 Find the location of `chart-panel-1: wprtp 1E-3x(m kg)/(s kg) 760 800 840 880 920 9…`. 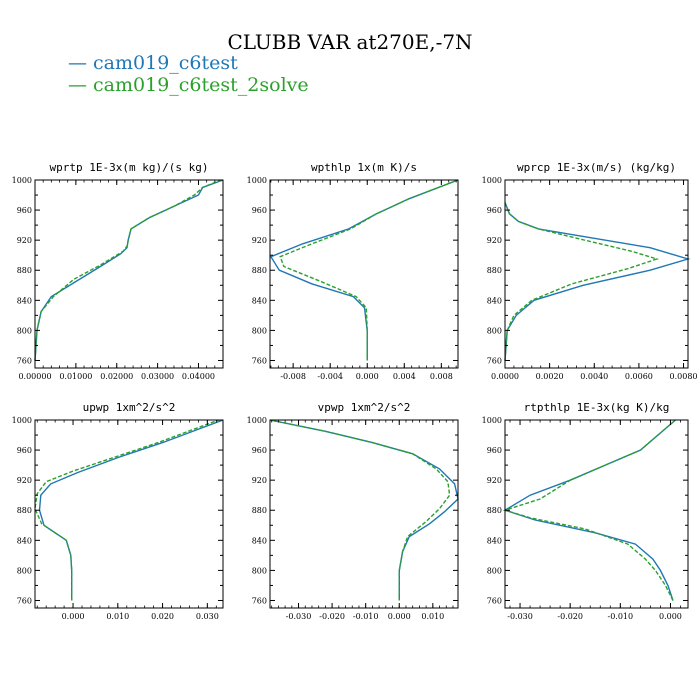

chart-panel-1: wprtp 1E-3x(m kg)/(s kg) 760 800 840 880 920 9… is located at coordinates (118, 271).